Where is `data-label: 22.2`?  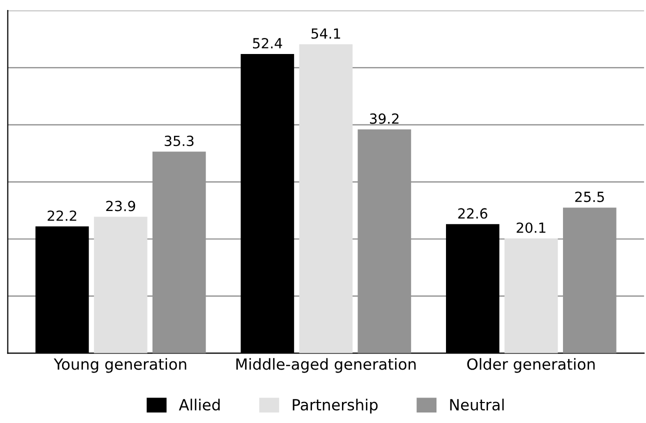
data-label: 22.2 is located at coordinates (62, 215).